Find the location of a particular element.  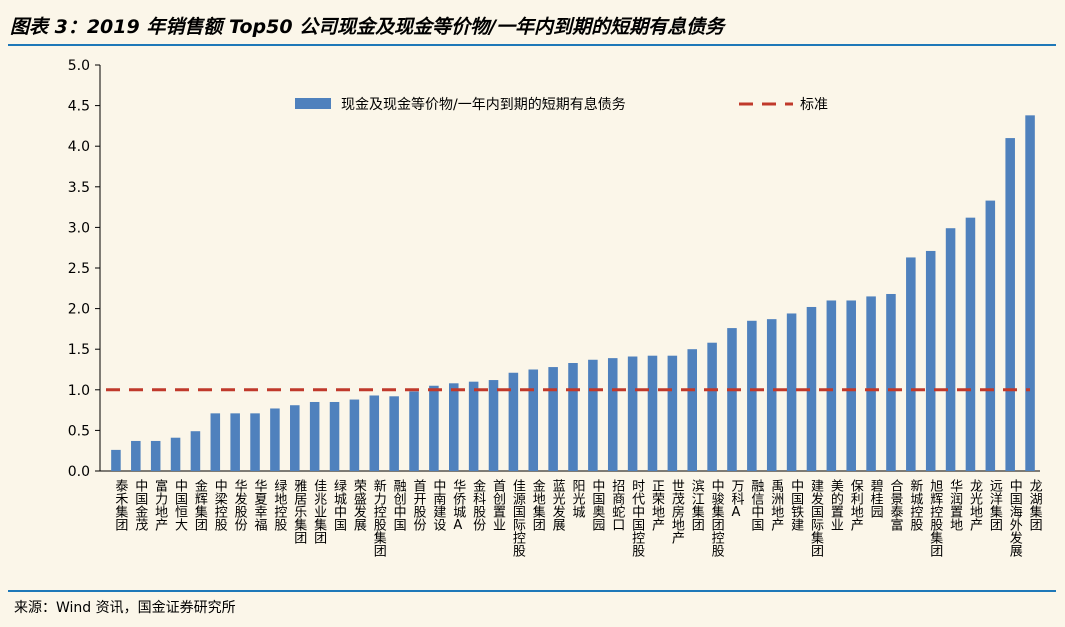

x-tick-label: 金辉集团 is located at coordinates (200, 504).